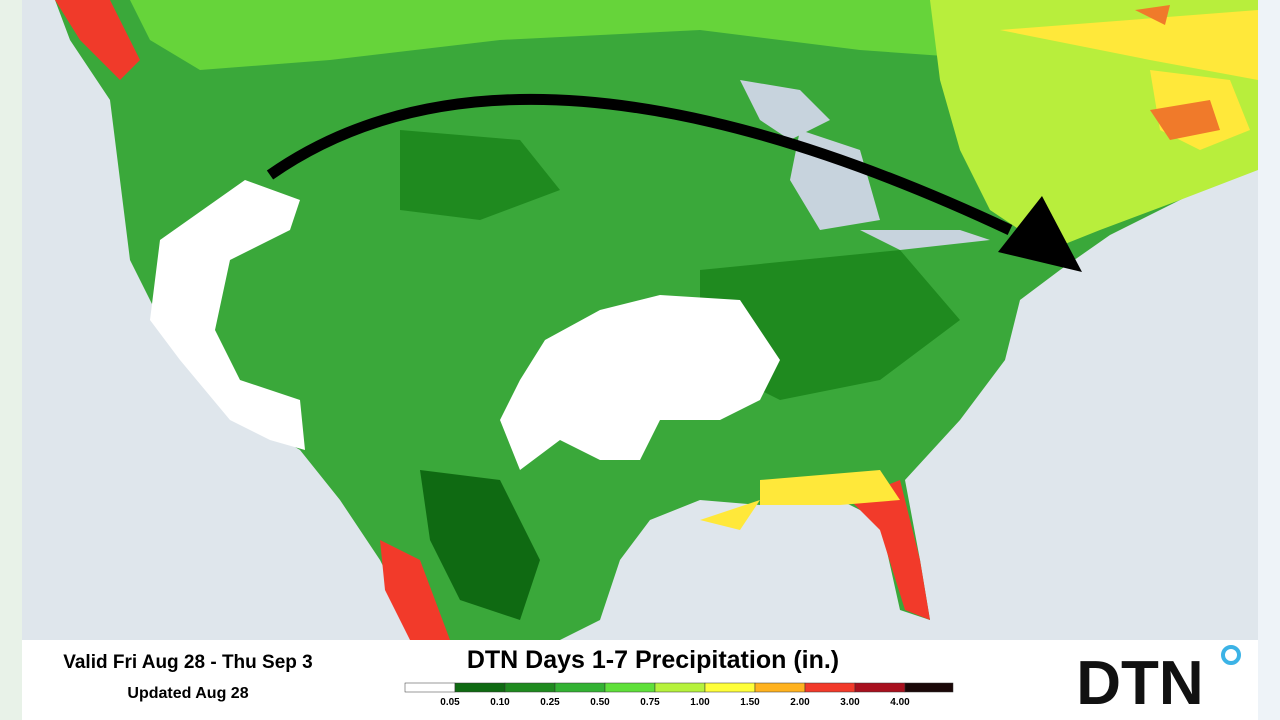 The image size is (1280, 720). I want to click on legend-label: 2.00, so click(800, 702).